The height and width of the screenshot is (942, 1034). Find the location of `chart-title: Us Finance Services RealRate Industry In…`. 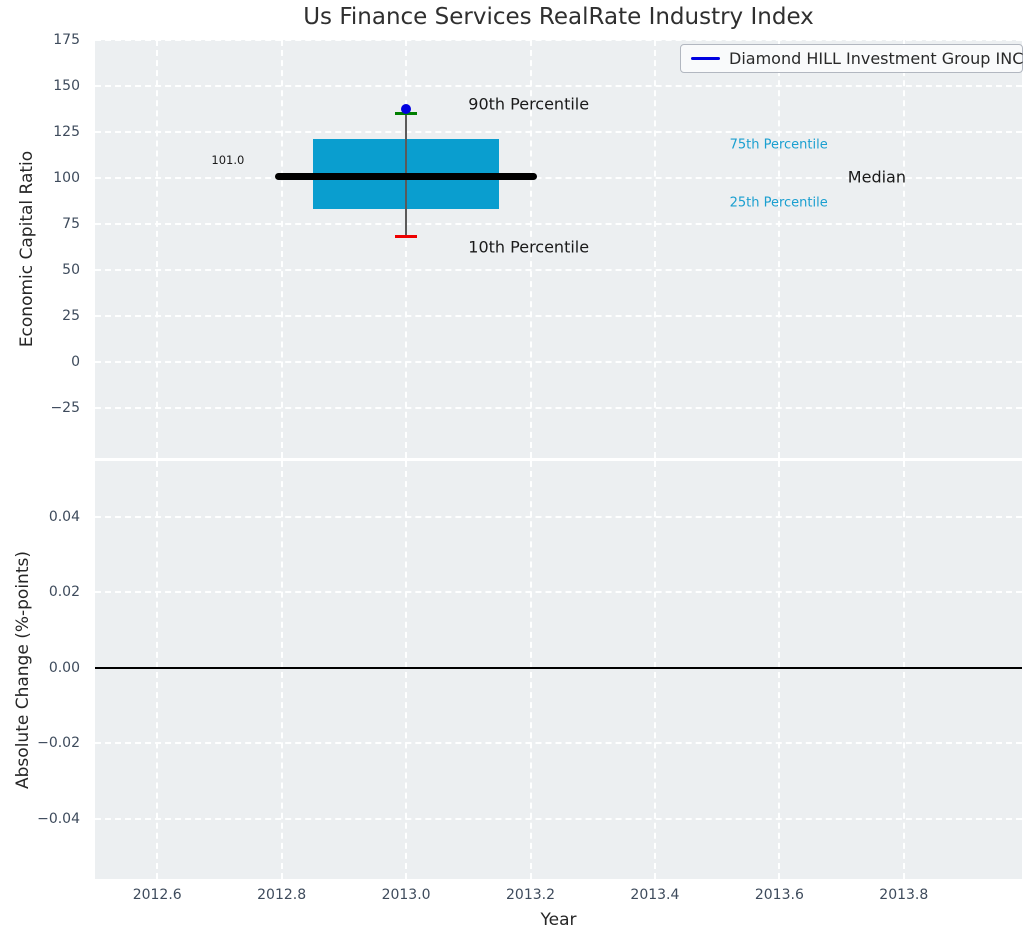

chart-title: Us Finance Services RealRate Industry In… is located at coordinates (558, 17).